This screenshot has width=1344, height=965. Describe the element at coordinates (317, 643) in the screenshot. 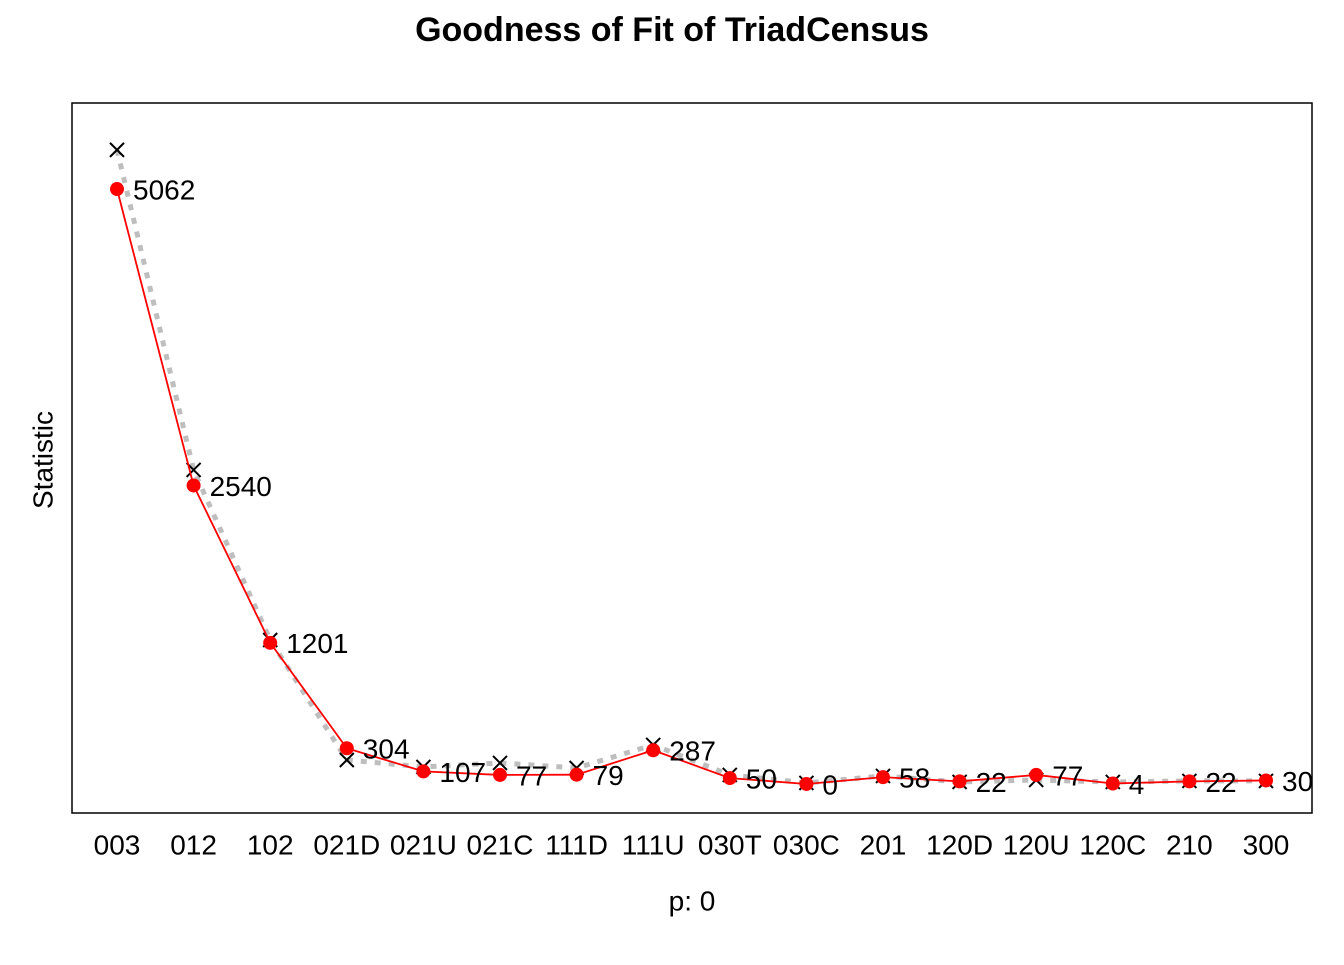

I see `data-label: 1201` at that location.